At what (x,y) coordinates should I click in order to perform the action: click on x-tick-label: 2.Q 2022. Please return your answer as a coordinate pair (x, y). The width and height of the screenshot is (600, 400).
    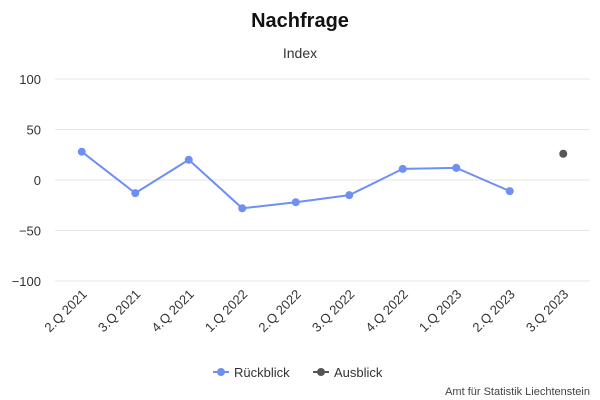
    Looking at the image, I should click on (279, 311).